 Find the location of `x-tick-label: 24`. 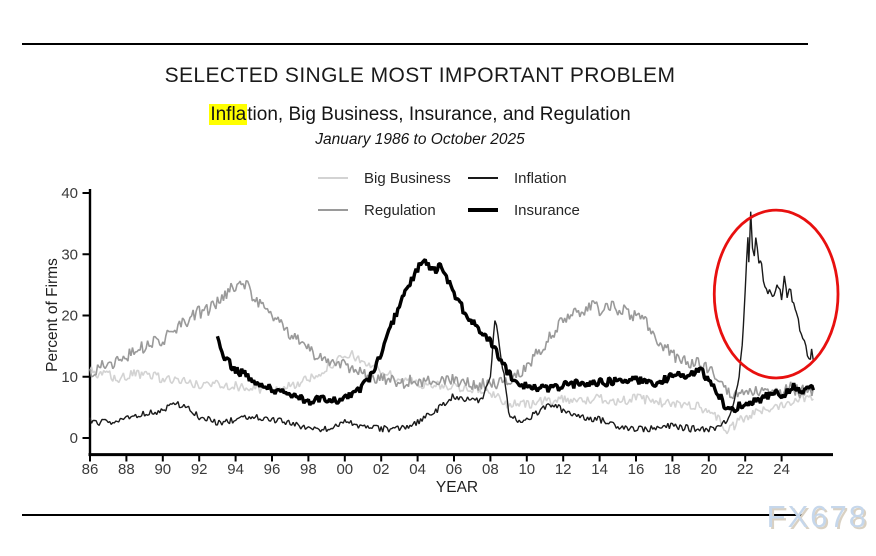

x-tick-label: 24 is located at coordinates (781, 469).